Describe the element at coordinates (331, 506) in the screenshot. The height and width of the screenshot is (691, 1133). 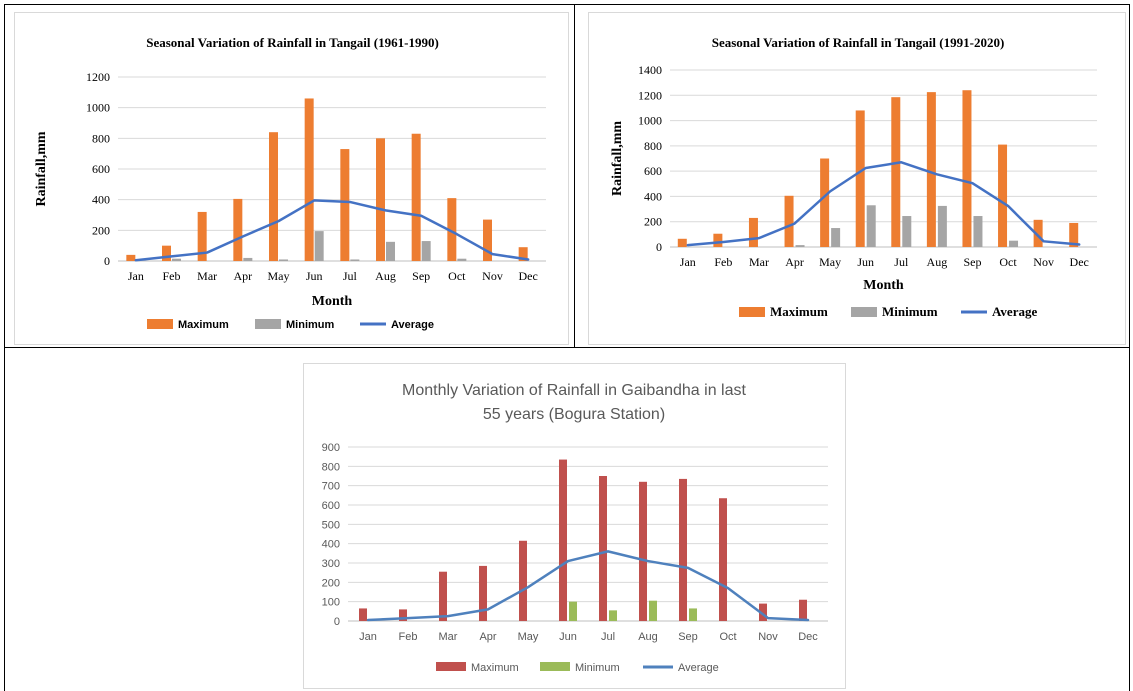
I see `y-tick-label: 600` at that location.